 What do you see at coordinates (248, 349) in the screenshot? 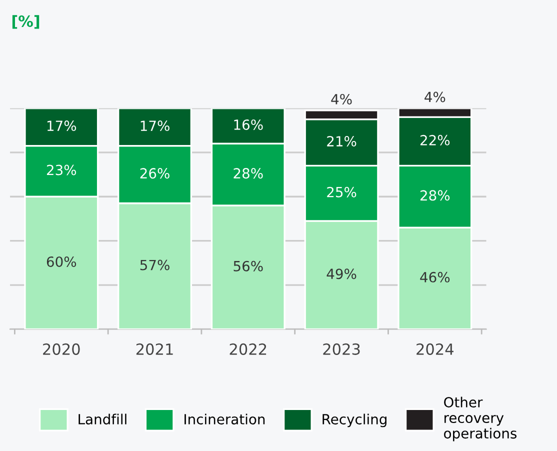
I see `x-tick-label: 2022` at bounding box center [248, 349].